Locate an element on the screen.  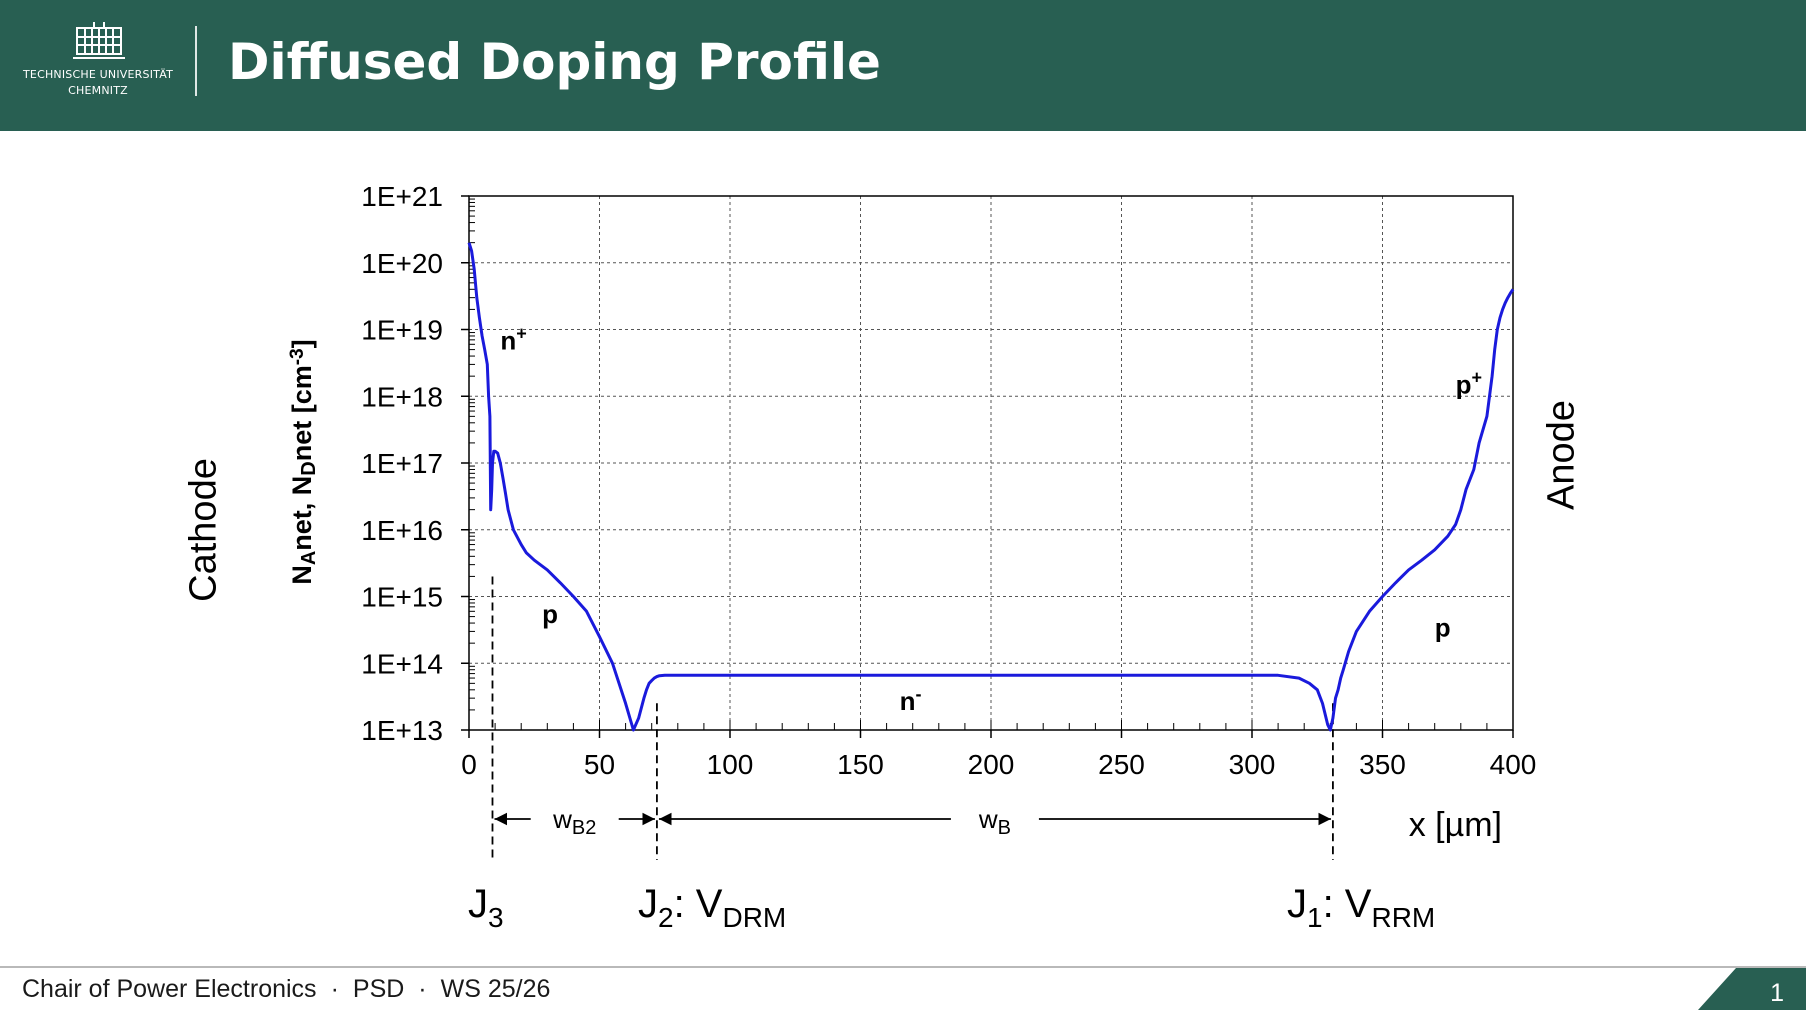
junction-j2-label: J2: VDRM is located at coordinates (712, 907).